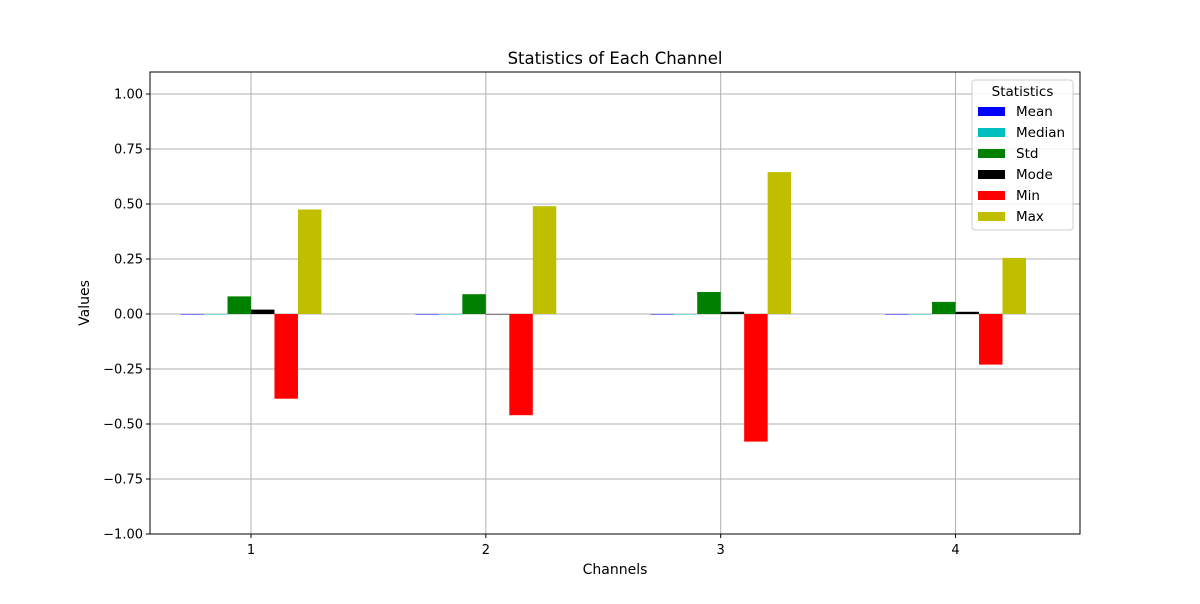 The height and width of the screenshot is (604, 1200). Describe the element at coordinates (991, 132) in the screenshot. I see `legend-swatch-median` at that location.